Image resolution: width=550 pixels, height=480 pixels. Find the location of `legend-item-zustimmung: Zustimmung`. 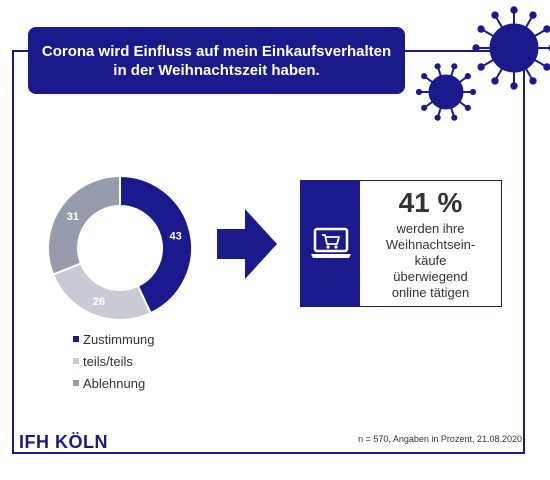

legend-item-zustimmung: Zustimmung is located at coordinates (114, 339).